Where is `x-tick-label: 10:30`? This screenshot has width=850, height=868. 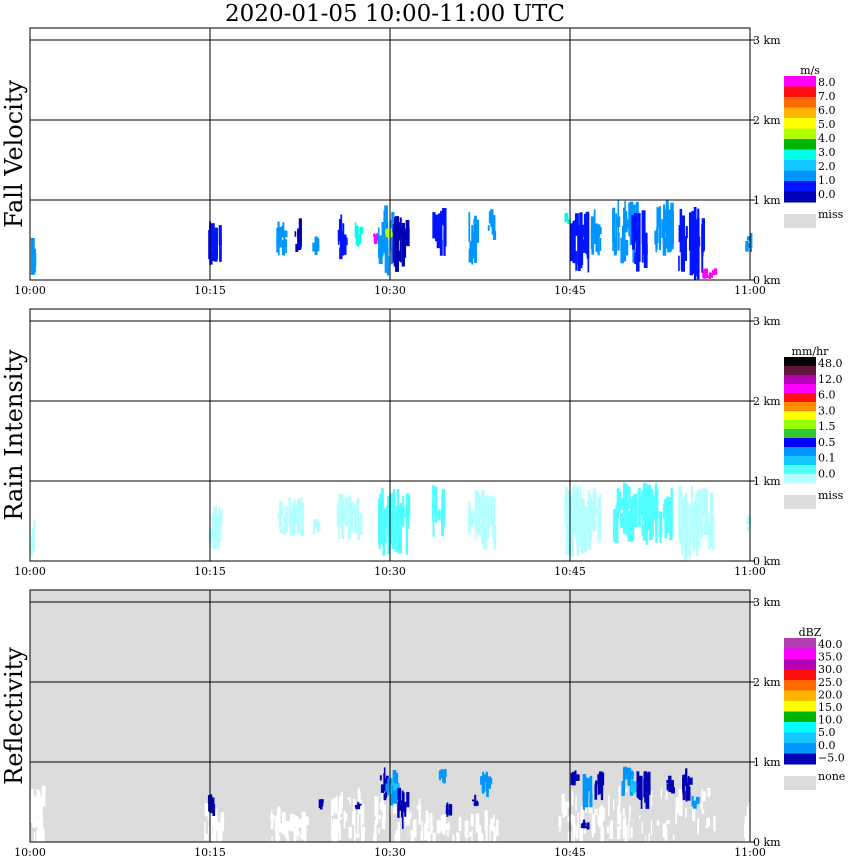 x-tick-label: 10:30 is located at coordinates (390, 571).